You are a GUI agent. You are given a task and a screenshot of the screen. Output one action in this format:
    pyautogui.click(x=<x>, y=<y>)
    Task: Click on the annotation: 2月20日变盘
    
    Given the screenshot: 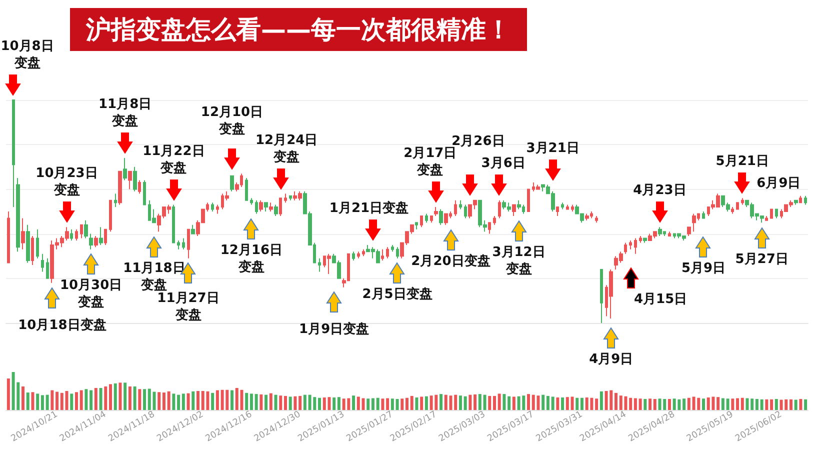 What is the action you would take?
    pyautogui.click(x=450, y=261)
    